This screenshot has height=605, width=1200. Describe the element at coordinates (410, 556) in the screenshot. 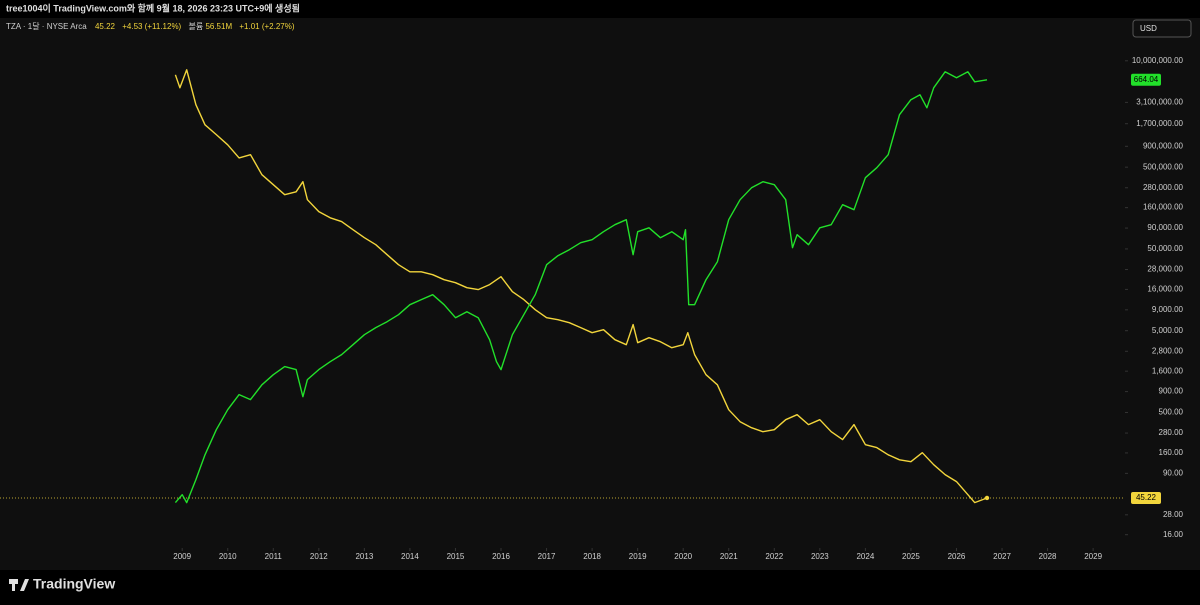

I see `x-tick-label: 2014` at that location.